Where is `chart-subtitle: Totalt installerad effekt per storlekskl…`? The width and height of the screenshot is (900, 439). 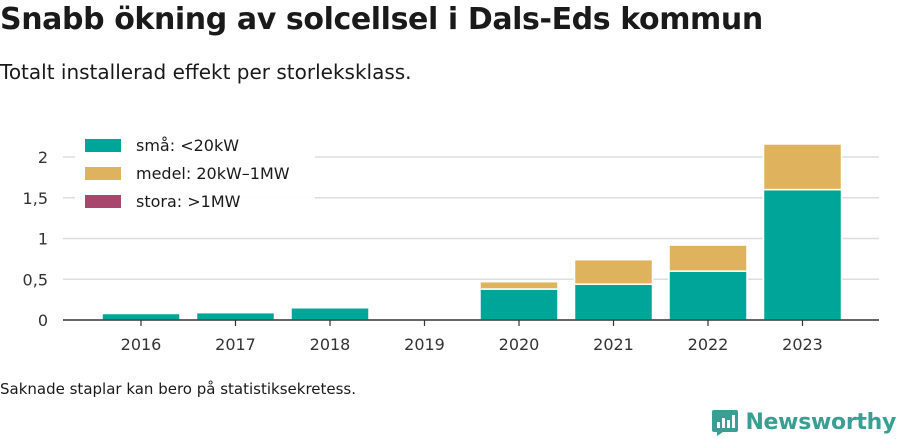 chart-subtitle: Totalt installerad effekt per storlekskl… is located at coordinates (206, 72).